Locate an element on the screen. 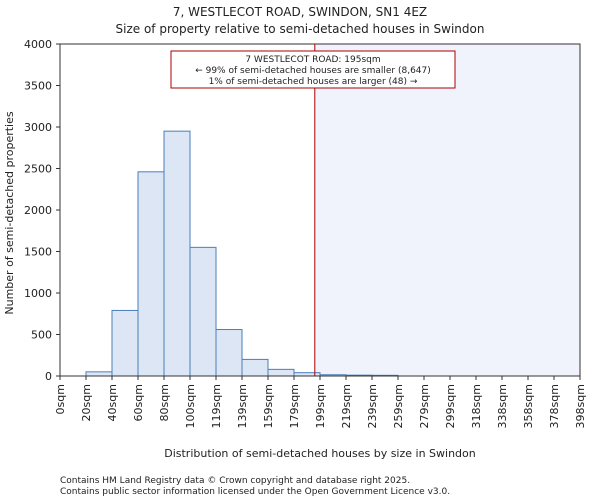 This screenshot has height=500, width=600. bar-20sqm is located at coordinates (99, 374).